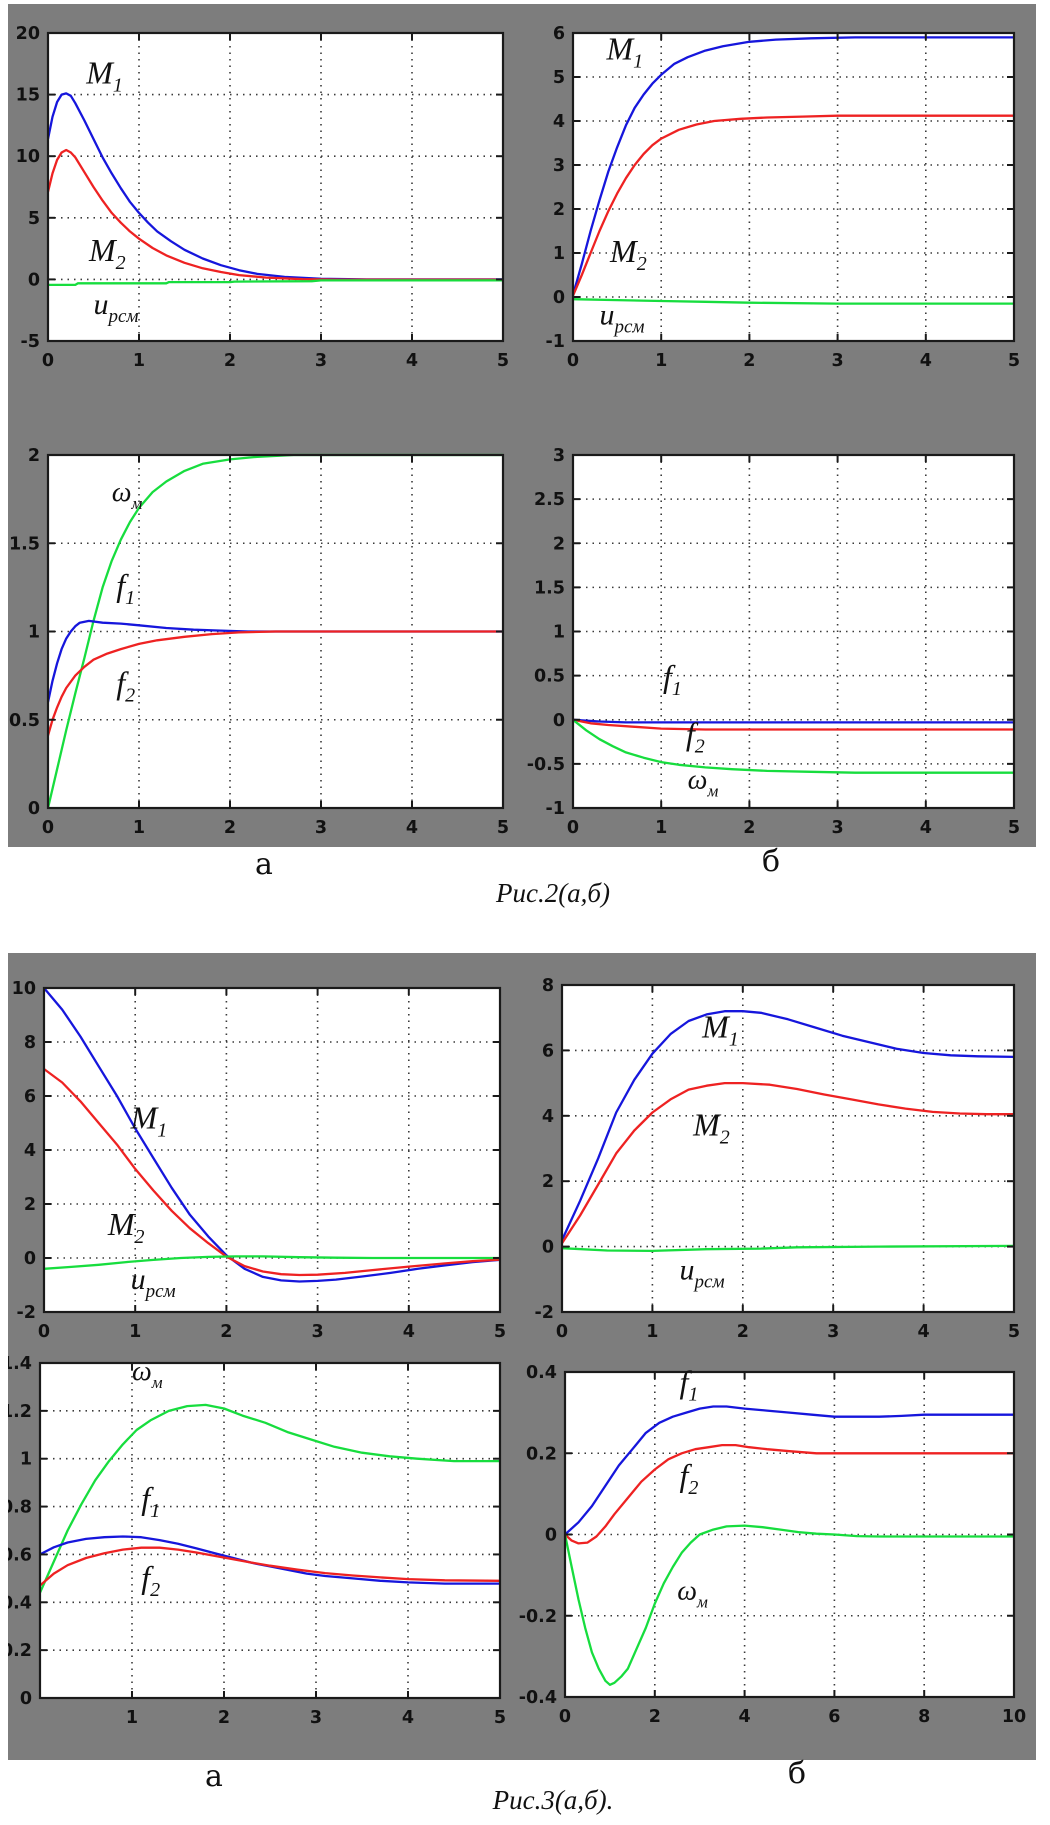  What do you see at coordinates (34, 456) in the screenshot?
I see `fig2-a-bottom-ytick-2: 2` at bounding box center [34, 456].